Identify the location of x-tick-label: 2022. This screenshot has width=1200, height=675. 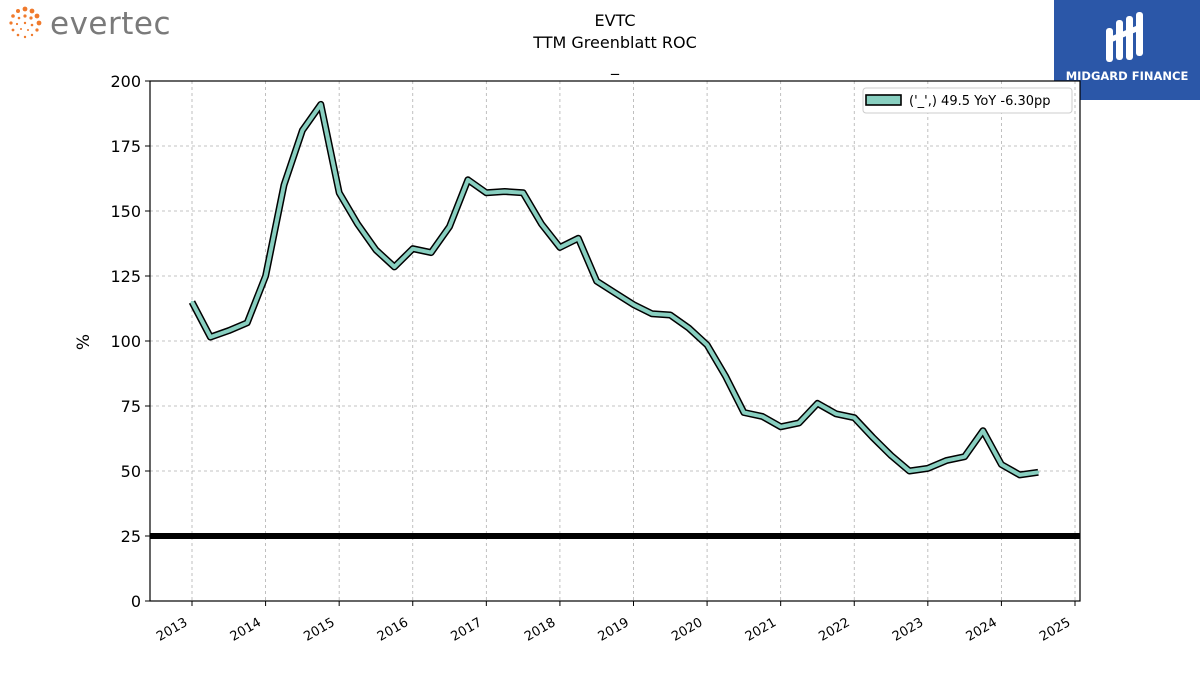
(834, 630).